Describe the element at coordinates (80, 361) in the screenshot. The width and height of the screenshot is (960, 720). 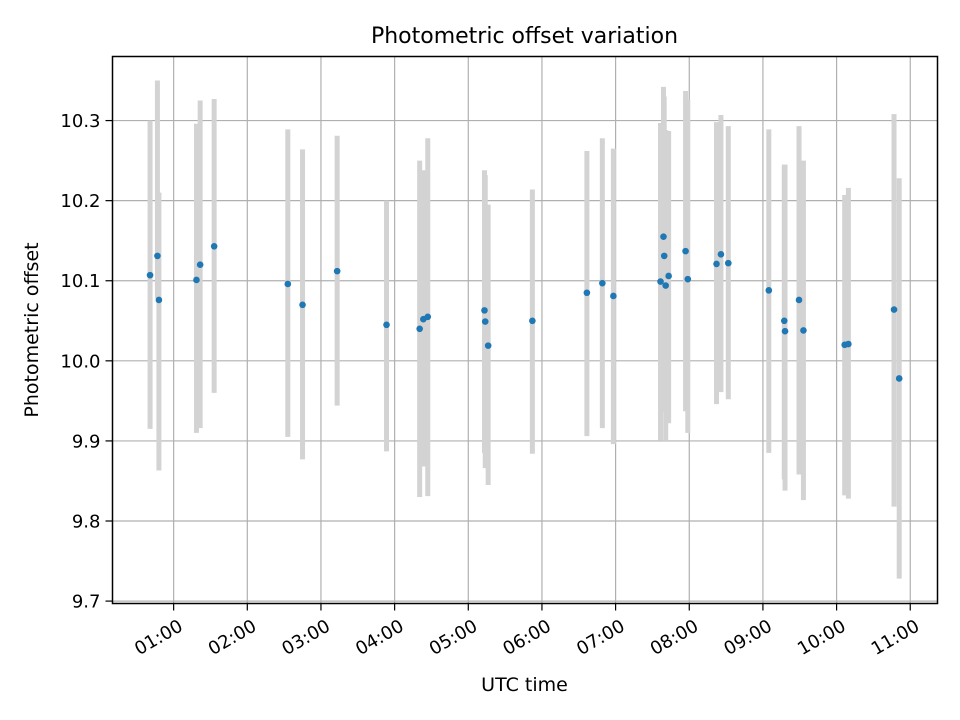
I see `y-tick-label: 10.0` at that location.